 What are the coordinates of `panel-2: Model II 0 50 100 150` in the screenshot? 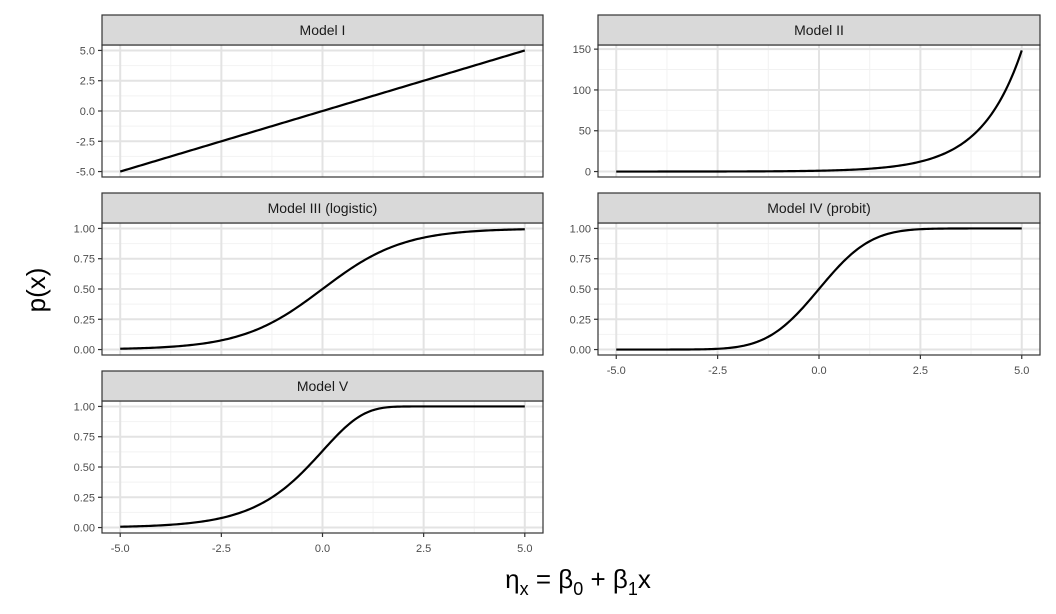 It's located at (807, 96).